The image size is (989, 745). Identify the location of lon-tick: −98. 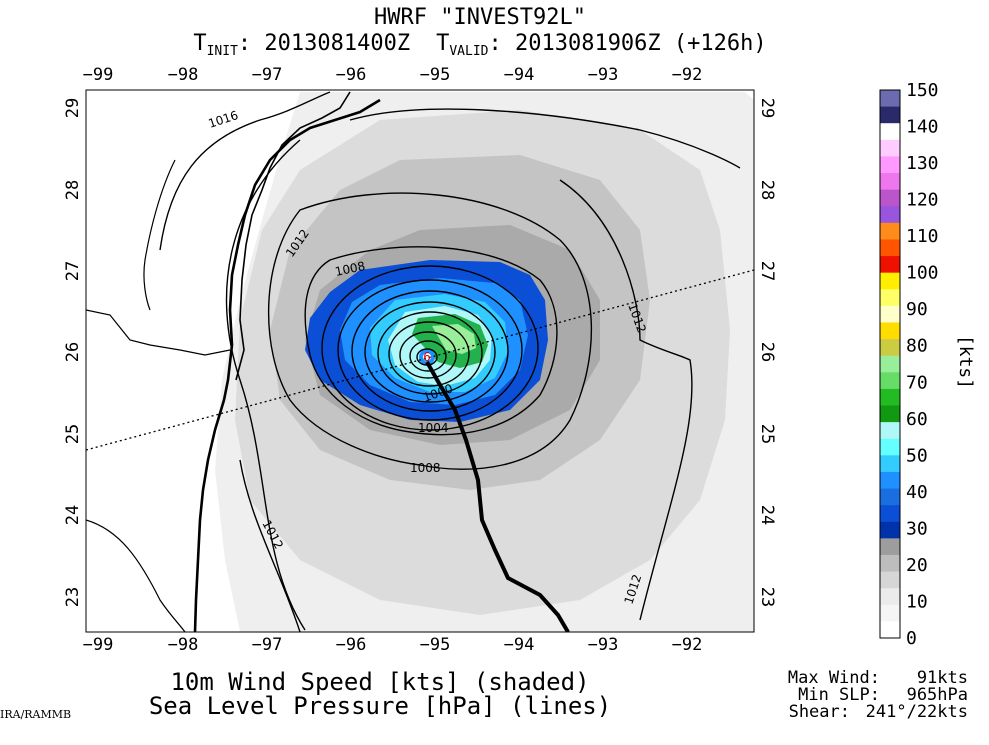
(183, 645).